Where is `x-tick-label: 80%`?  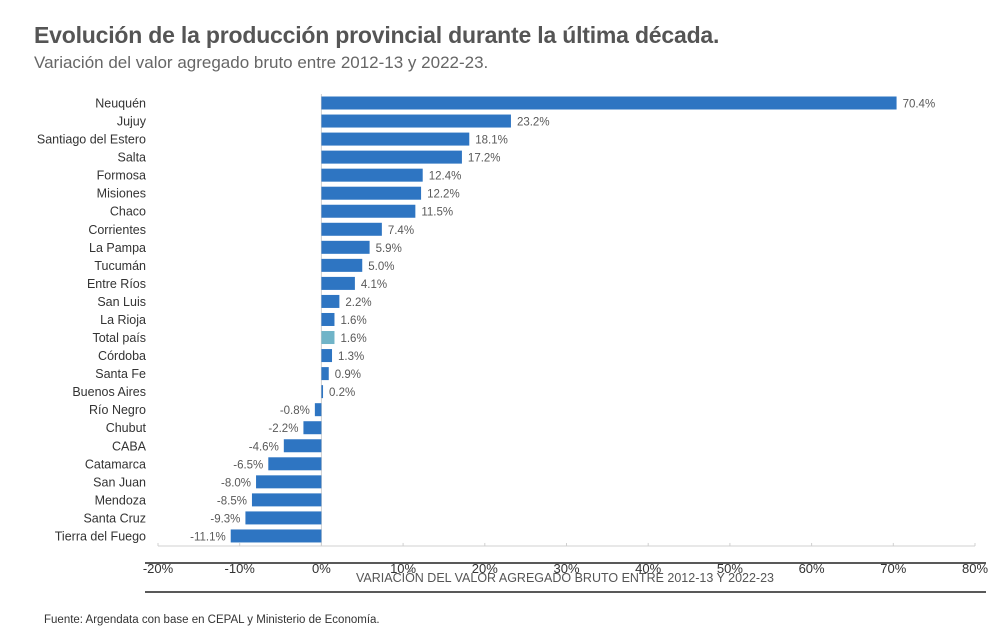
x-tick-label: 80% is located at coordinates (975, 568).